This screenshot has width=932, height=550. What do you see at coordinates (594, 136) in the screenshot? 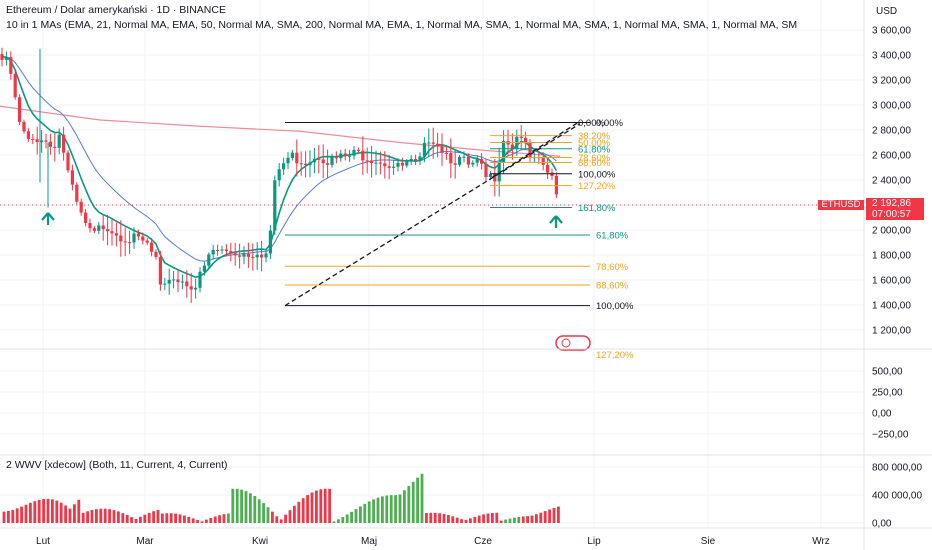
I see `fib-level-label: 38,20%` at bounding box center [594, 136].